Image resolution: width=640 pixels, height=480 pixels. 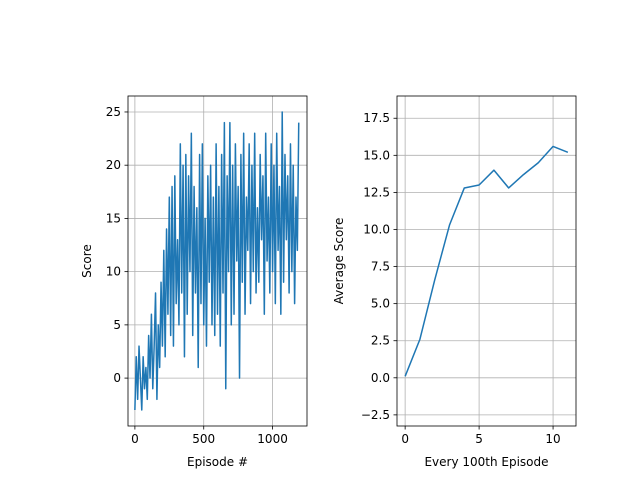 I want to click on x-axis-label: Episode #, so click(x=217, y=462).